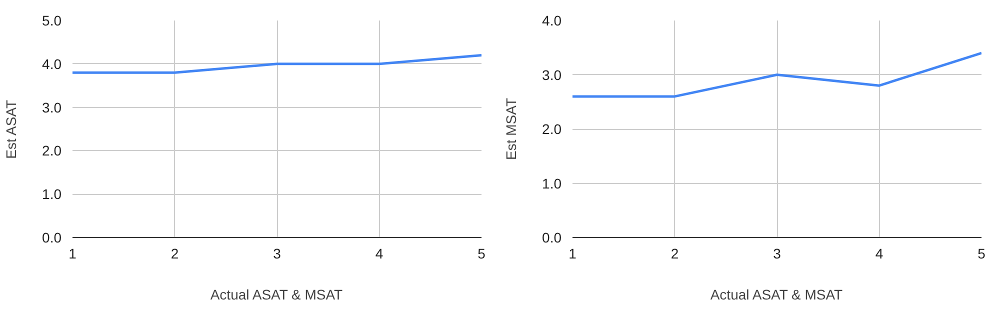 This screenshot has height=311, width=1000. Describe the element at coordinates (52, 20) in the screenshot. I see `y-tick-label: 5.0` at that location.